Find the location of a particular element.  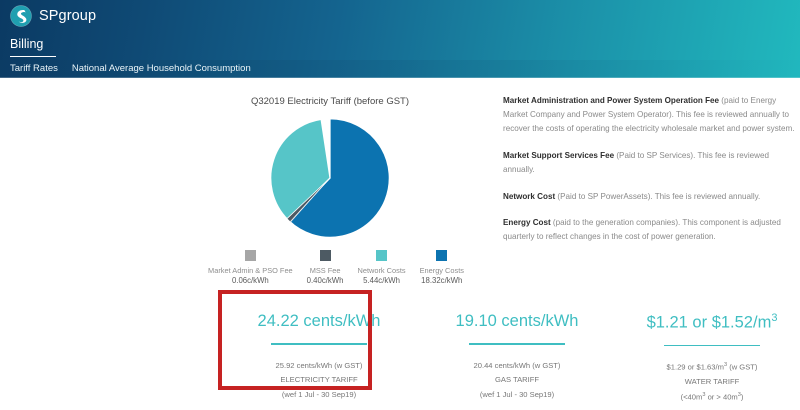

tariff-value: $1.21 or $1.52/m3 is located at coordinates (707, 322).